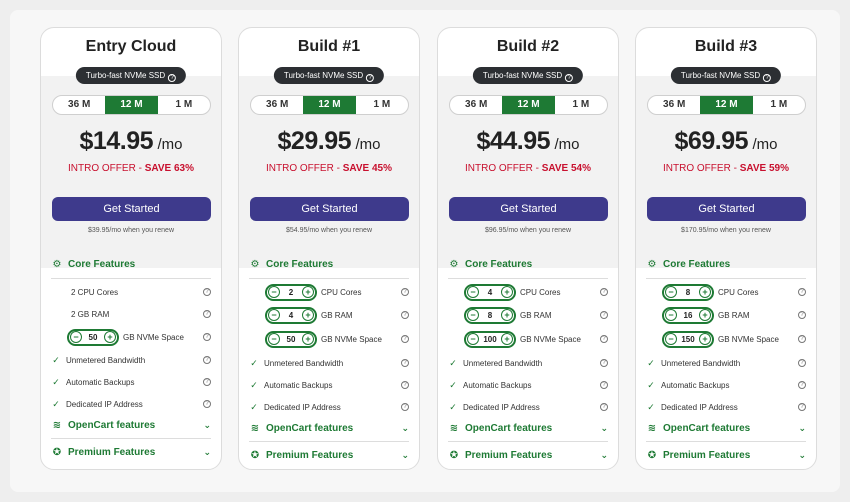 The height and width of the screenshot is (502, 850). What do you see at coordinates (131, 314) in the screenshot?
I see `feature-ram: 2 GB RAM?` at bounding box center [131, 314].